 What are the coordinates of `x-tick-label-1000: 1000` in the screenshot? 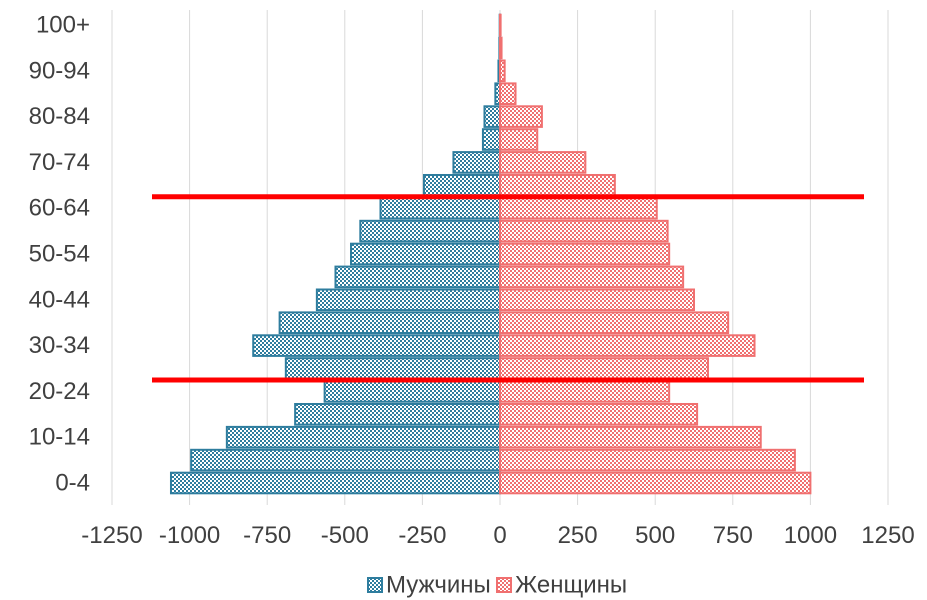 It's located at (810, 535).